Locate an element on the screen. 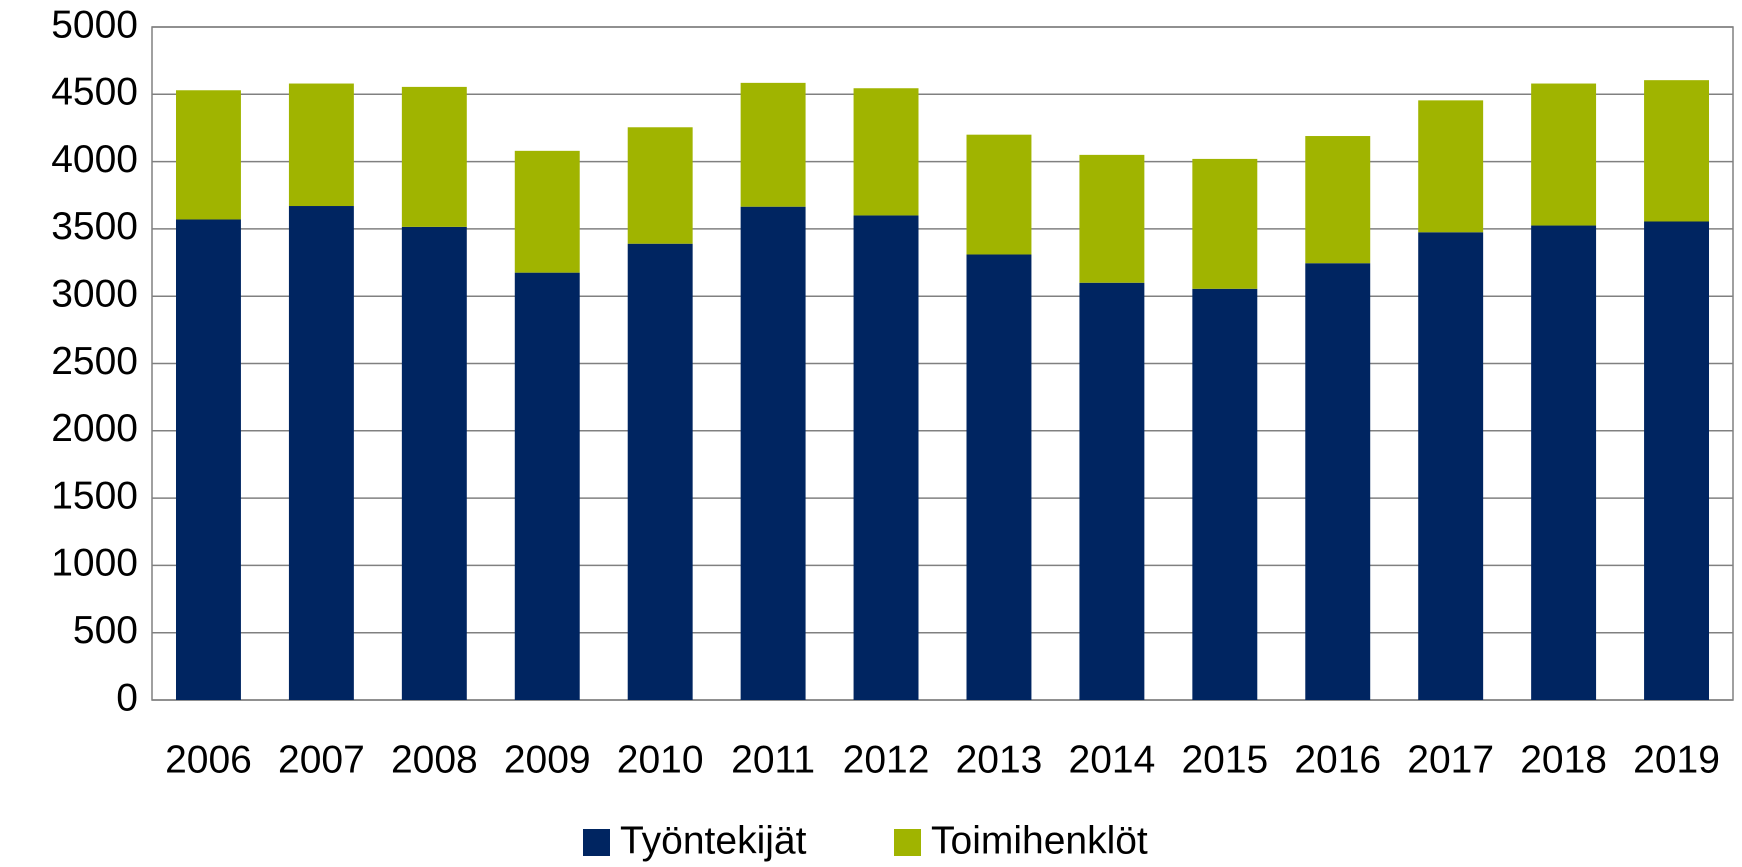 The width and height of the screenshot is (1742, 867). y-tick-label: 4000 is located at coordinates (94, 159).